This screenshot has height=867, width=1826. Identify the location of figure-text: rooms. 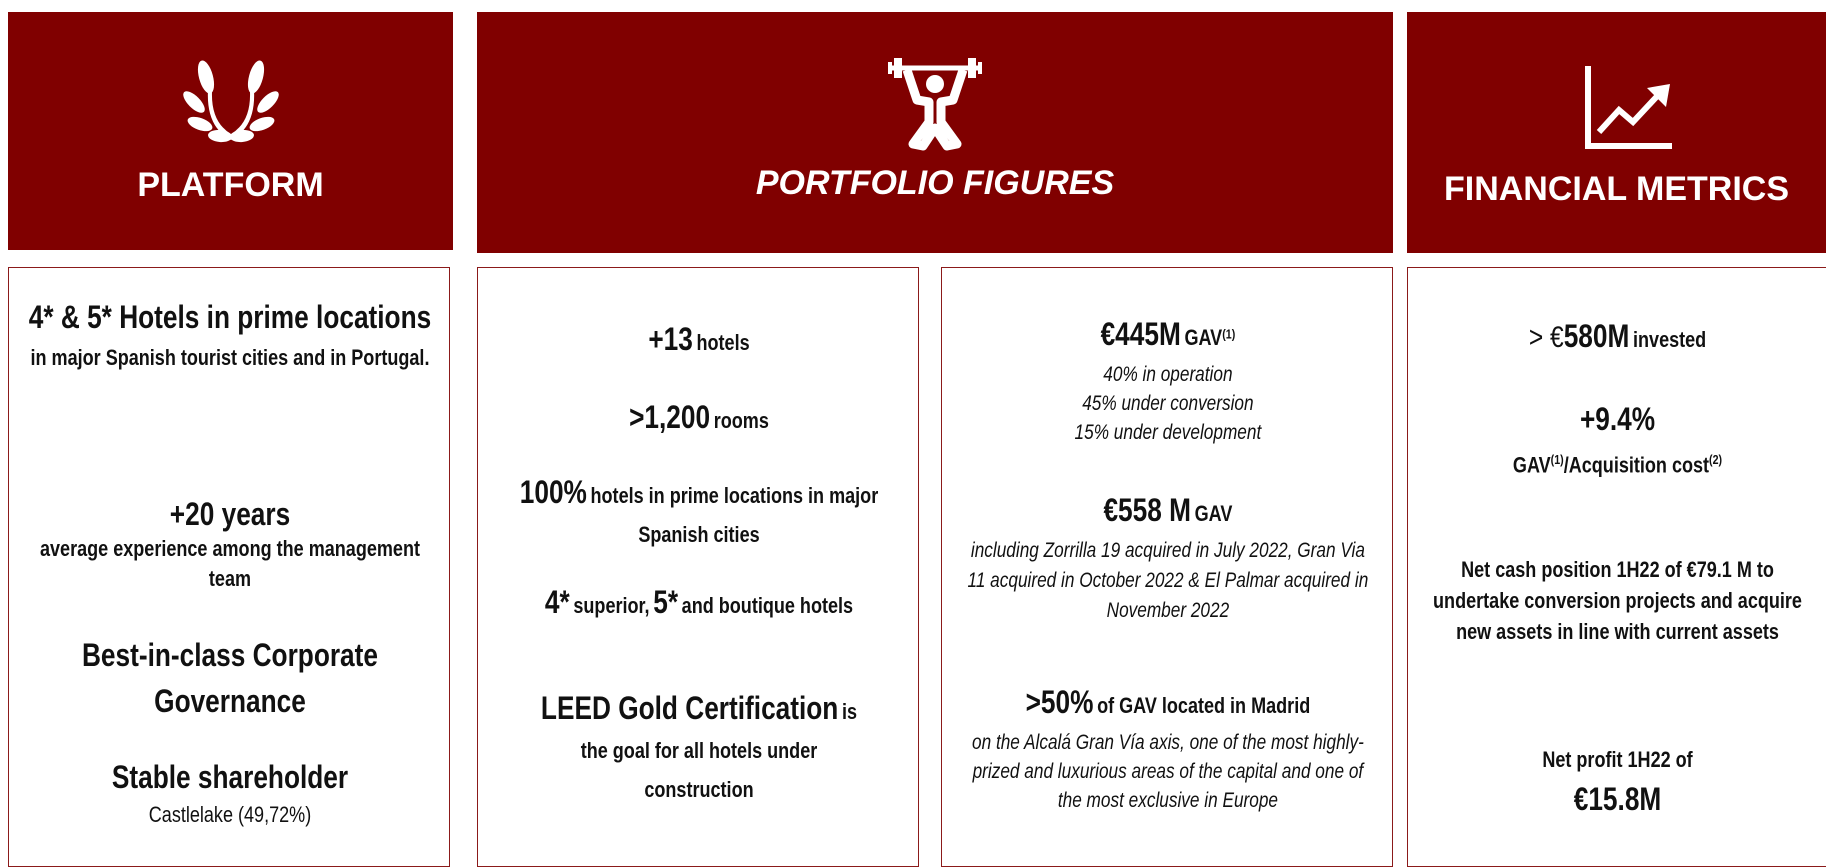
(741, 420).